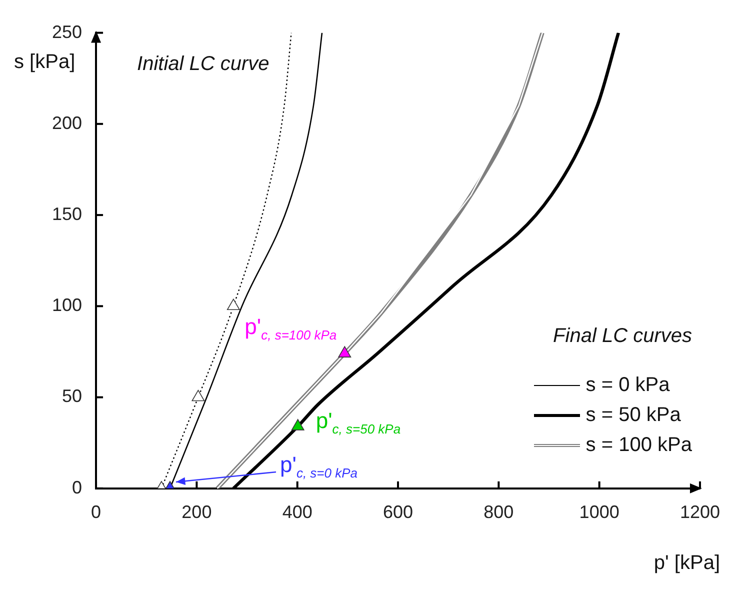 This screenshot has height=608, width=742. I want to click on x-axis-title: p' [kPa], so click(687, 564).